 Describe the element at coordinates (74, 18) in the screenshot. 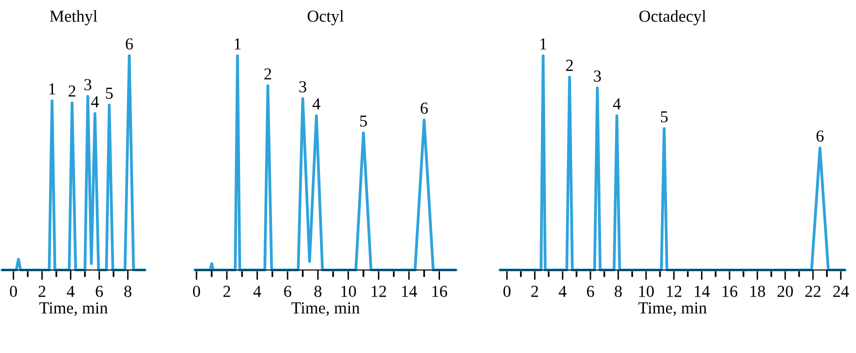

I see `chart-title: Methyl` at that location.